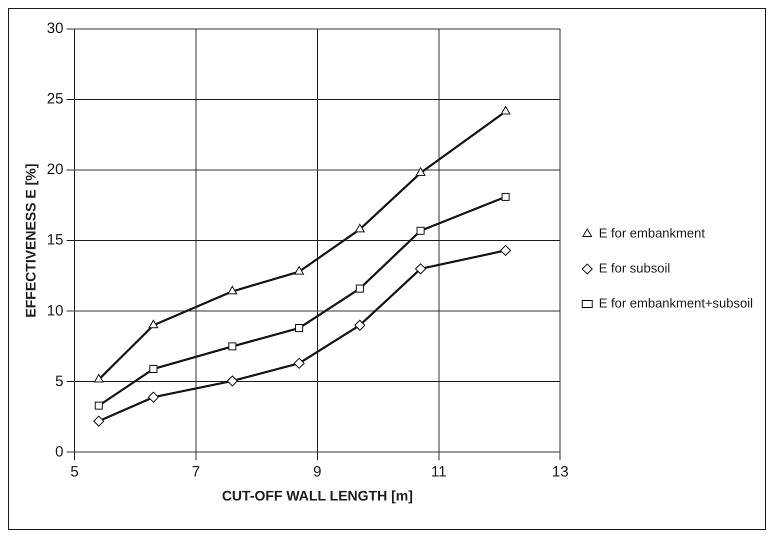 The image size is (774, 537). What do you see at coordinates (55, 29) in the screenshot?
I see `y-tick-label: 30` at bounding box center [55, 29].